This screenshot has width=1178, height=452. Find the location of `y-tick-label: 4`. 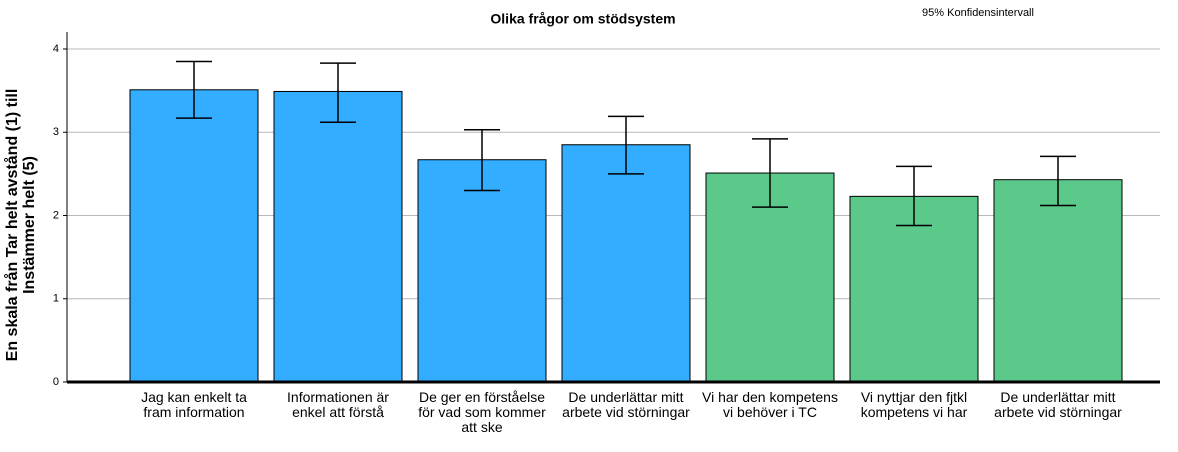

y-tick-label: 4 is located at coordinates (56, 49).